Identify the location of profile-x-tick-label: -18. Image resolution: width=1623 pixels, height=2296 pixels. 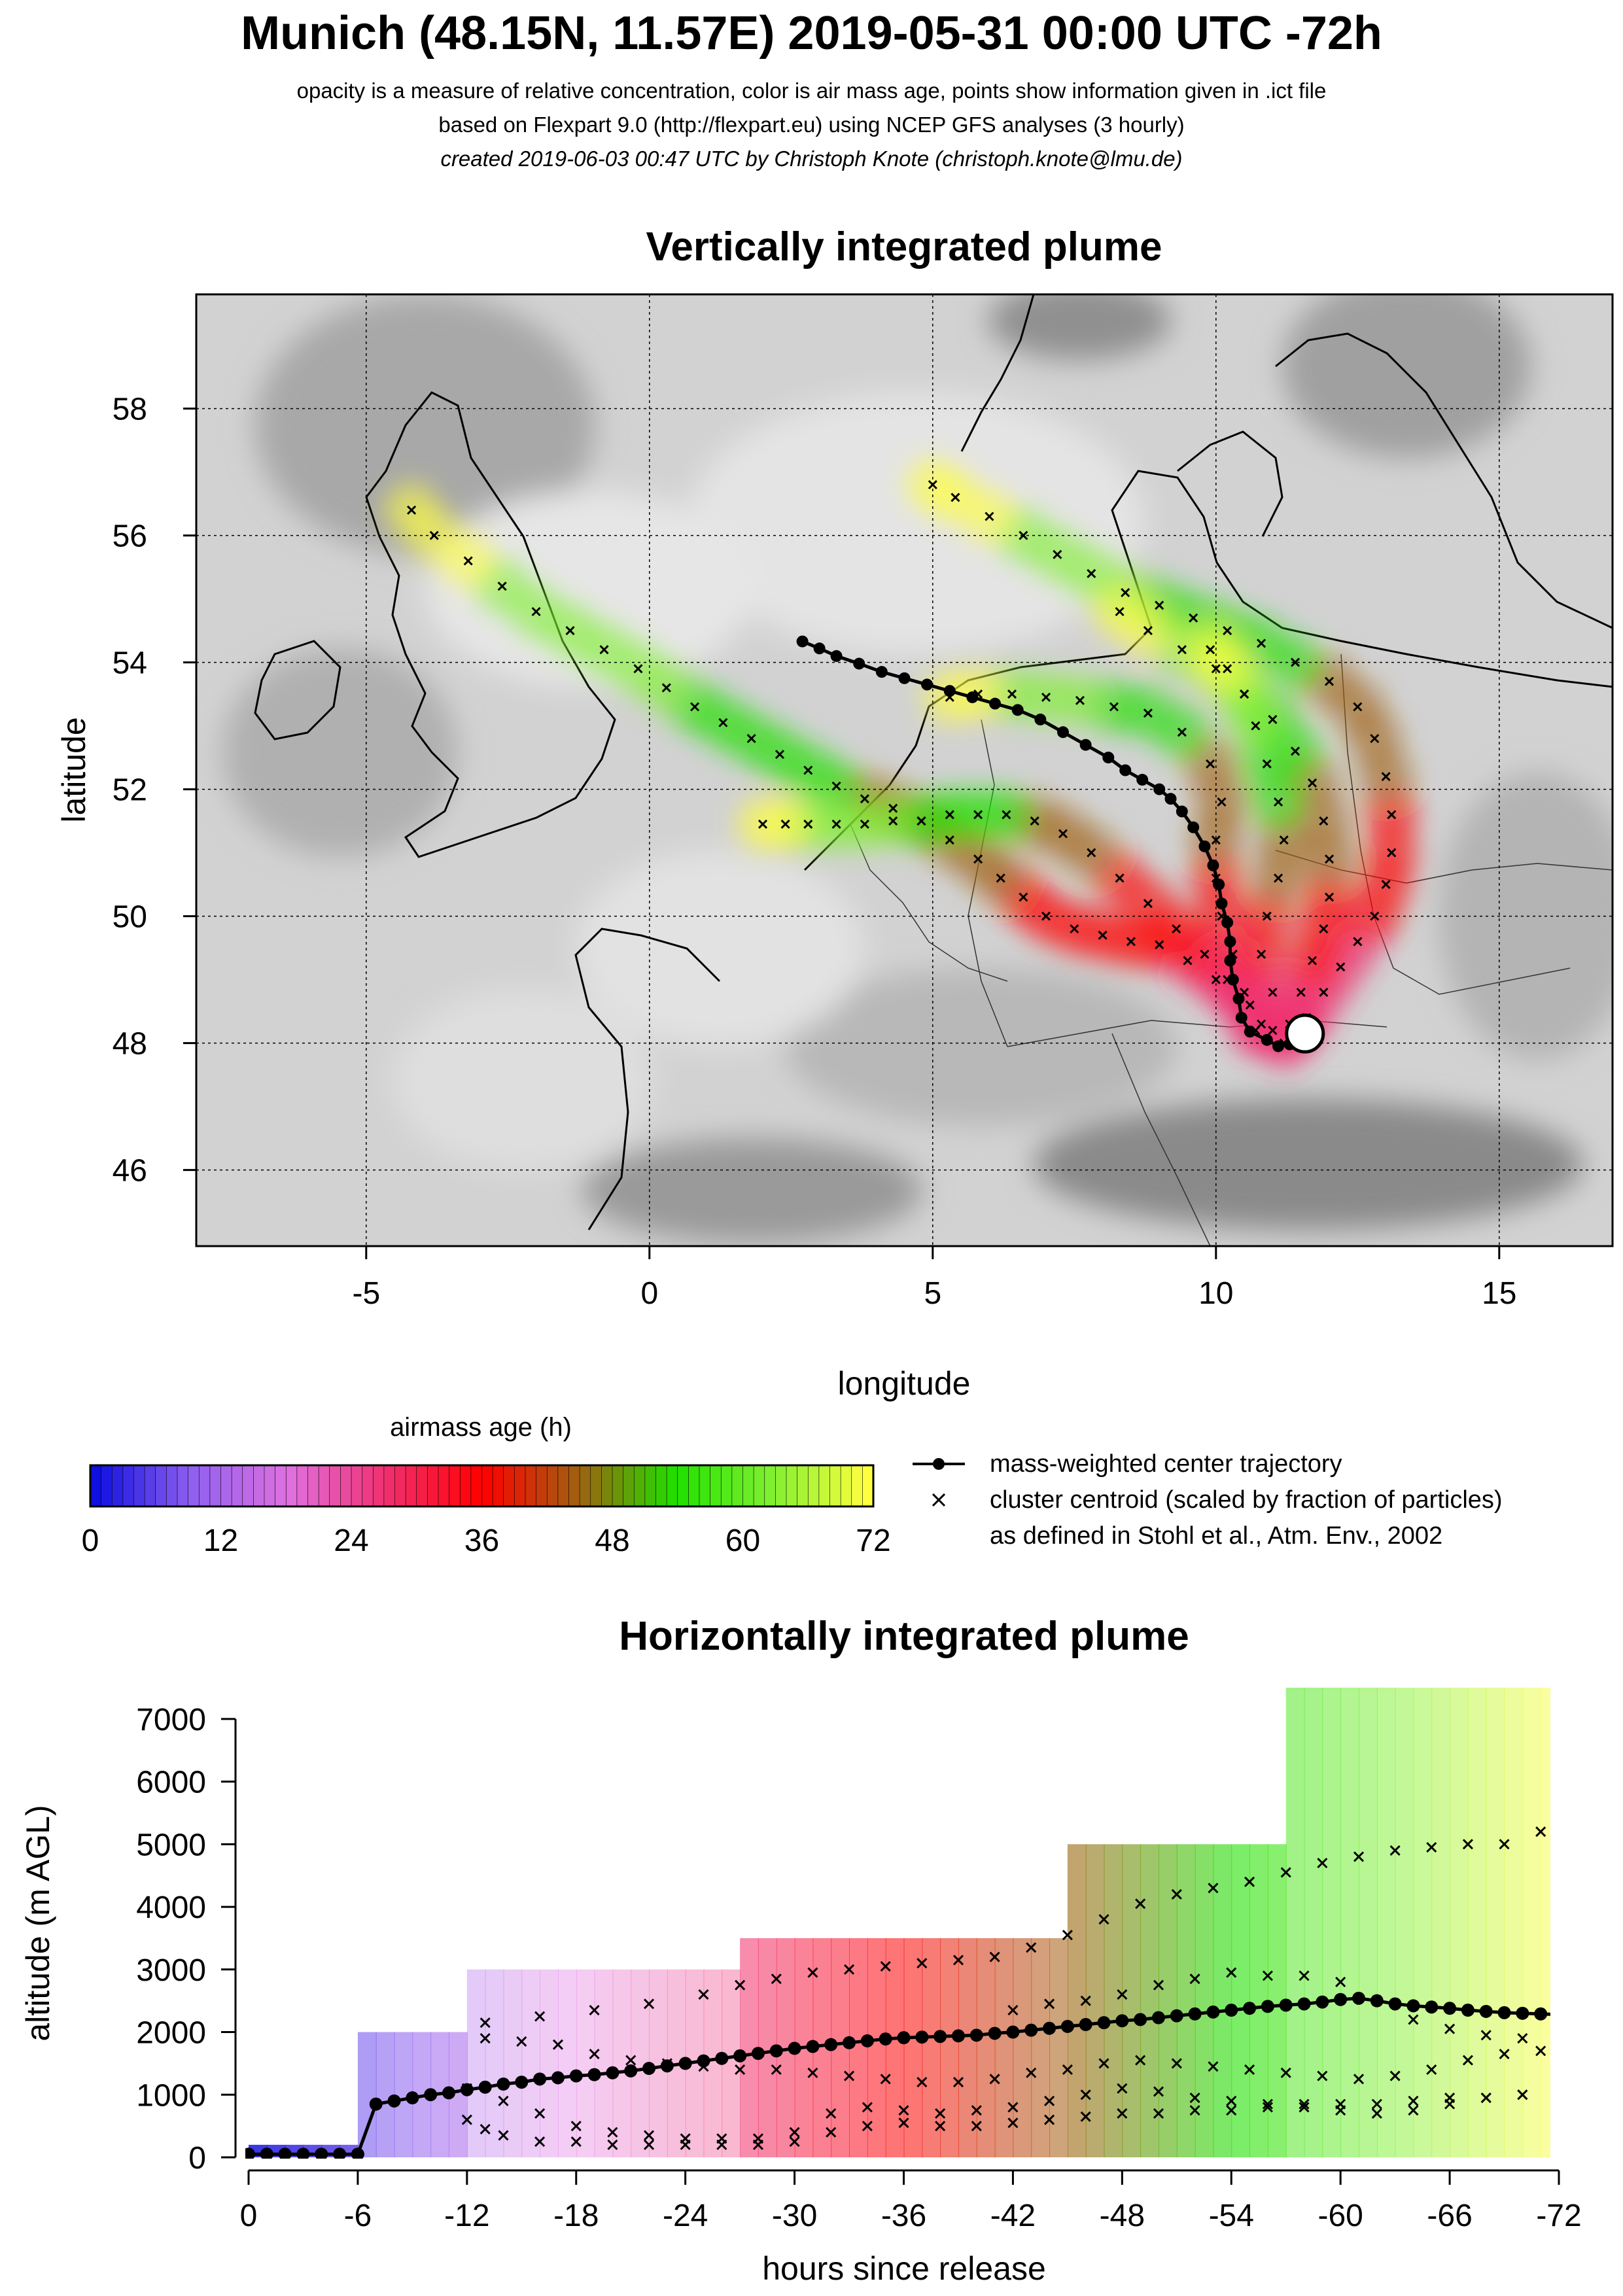
(576, 2216).